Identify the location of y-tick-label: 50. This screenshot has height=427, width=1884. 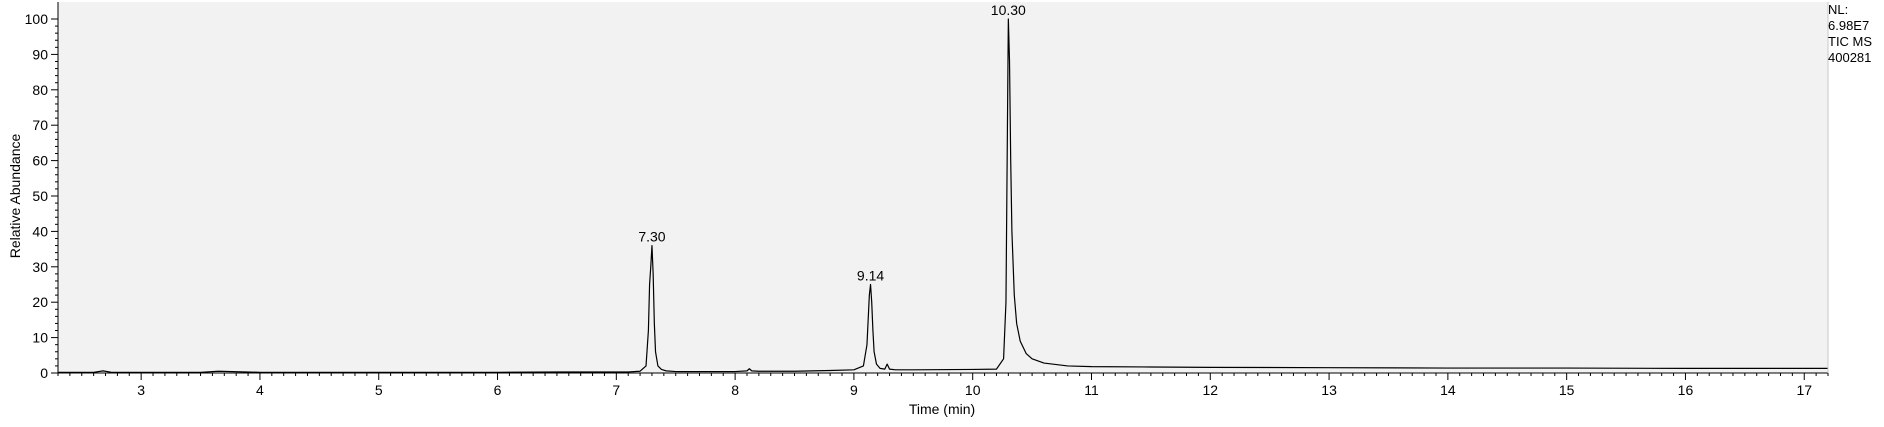
(40, 196).